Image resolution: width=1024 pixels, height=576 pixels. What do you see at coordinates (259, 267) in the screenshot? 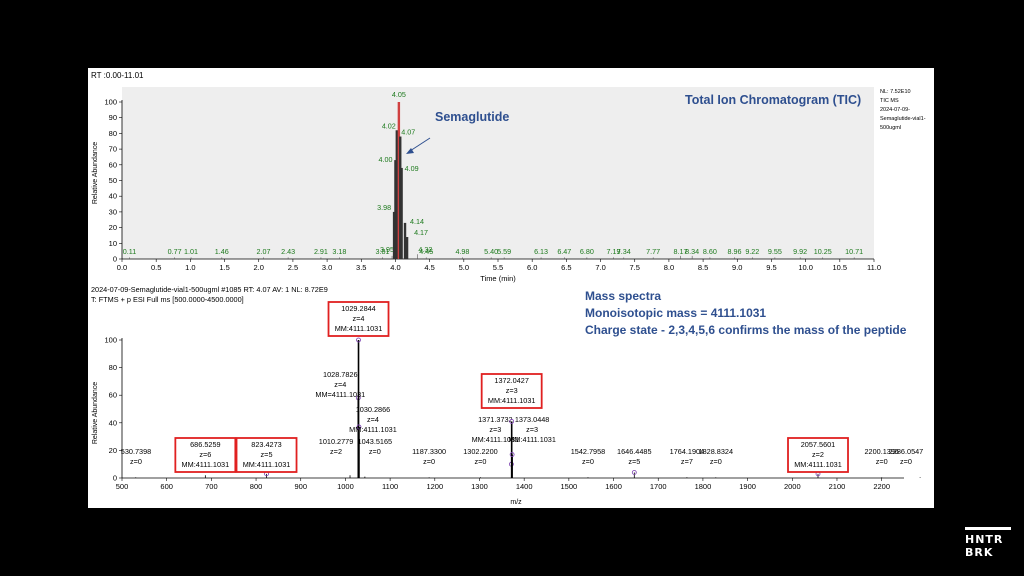
I see `tic-x-tick-label: 2.0` at bounding box center [259, 267].